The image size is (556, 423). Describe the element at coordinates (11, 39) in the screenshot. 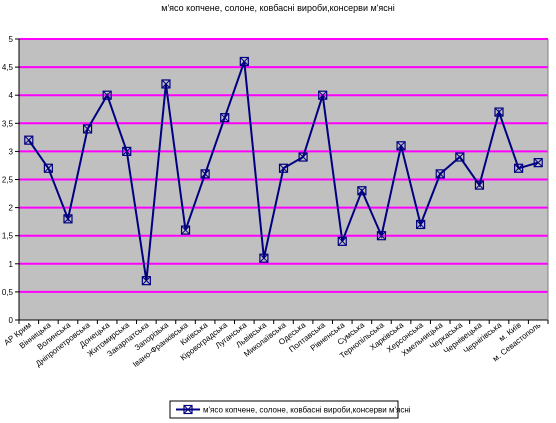

I see `y-tick-label: 5` at that location.